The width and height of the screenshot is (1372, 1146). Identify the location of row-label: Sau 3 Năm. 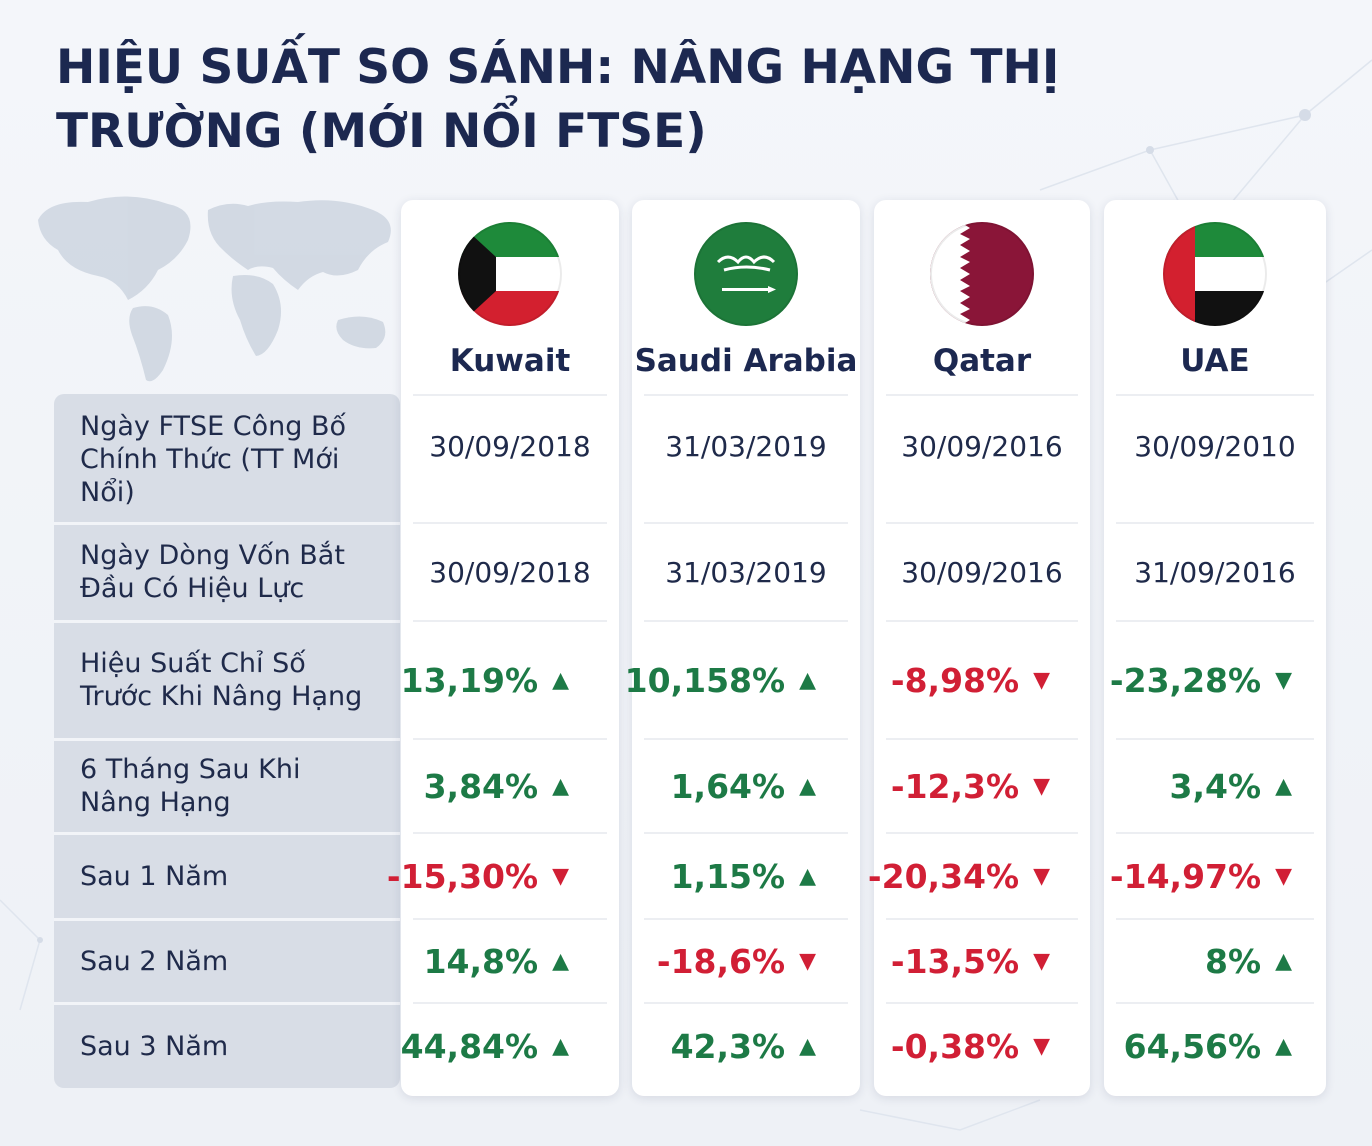
(227, 1046).